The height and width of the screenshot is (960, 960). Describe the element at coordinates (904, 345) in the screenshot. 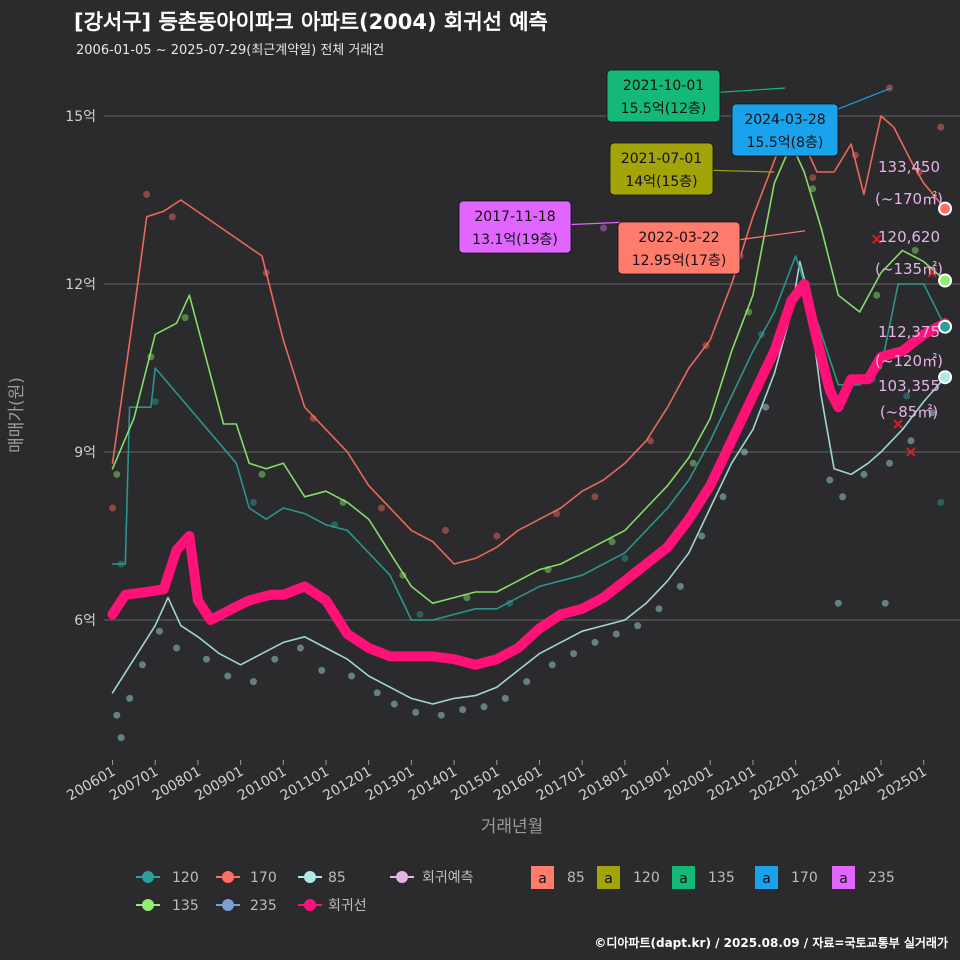

I see `cancel-marks` at that location.